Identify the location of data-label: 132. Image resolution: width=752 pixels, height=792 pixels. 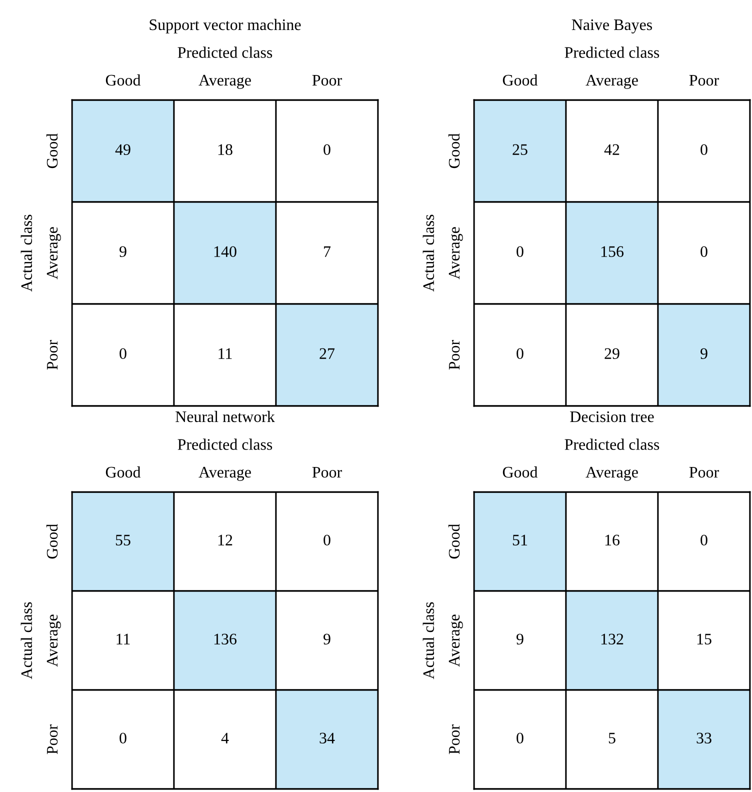
(612, 639).